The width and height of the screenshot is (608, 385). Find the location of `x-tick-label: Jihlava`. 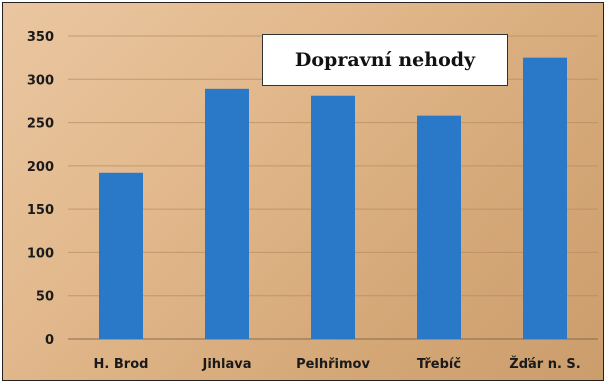

x-tick-label: Jihlava is located at coordinates (226, 364).